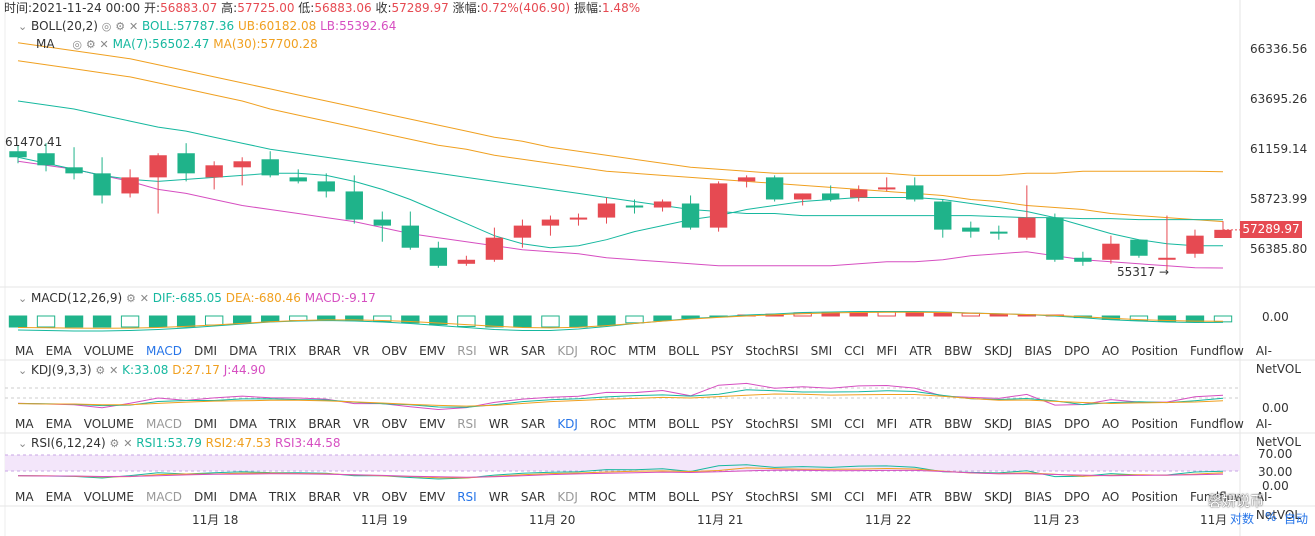 The height and width of the screenshot is (536, 1315). I want to click on log-scale-link: 对数, so click(1242, 519).